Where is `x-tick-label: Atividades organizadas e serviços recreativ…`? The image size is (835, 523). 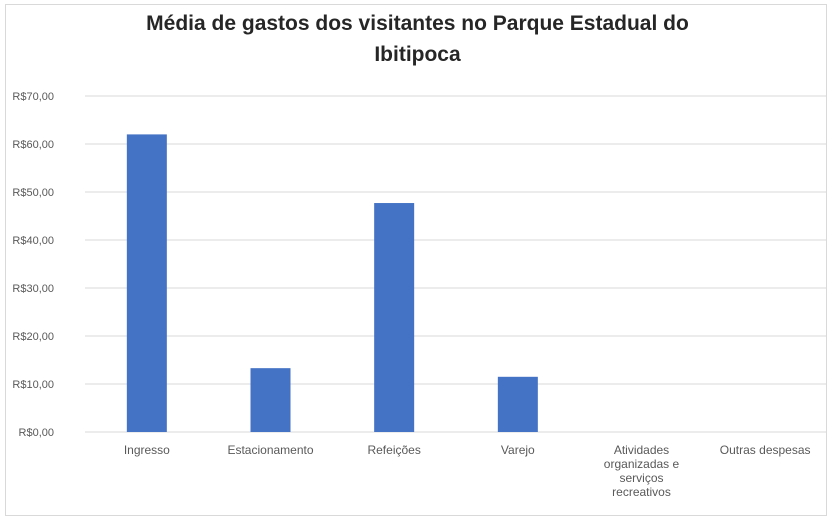 x-tick-label: Atividades organizadas e serviços recreativ… is located at coordinates (642, 471).